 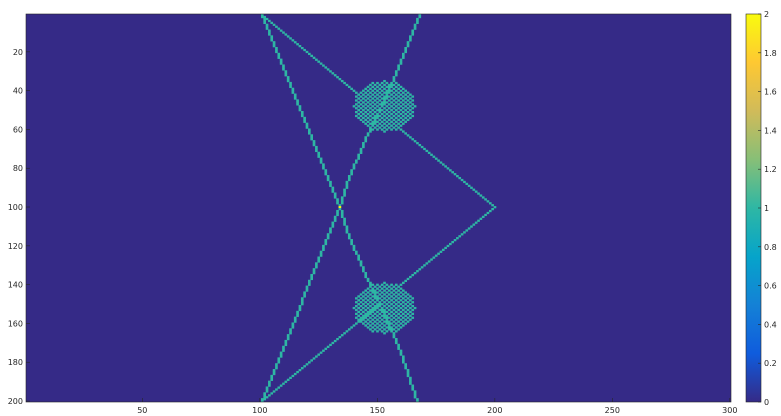 I want to click on y-tick-label: 20, so click(x=18, y=52).